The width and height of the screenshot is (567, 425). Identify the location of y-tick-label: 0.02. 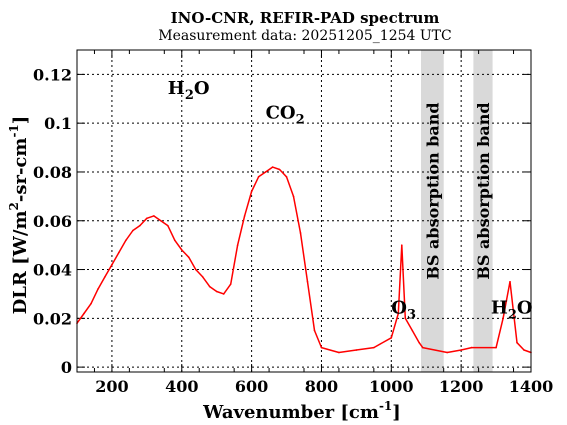
(52, 318).